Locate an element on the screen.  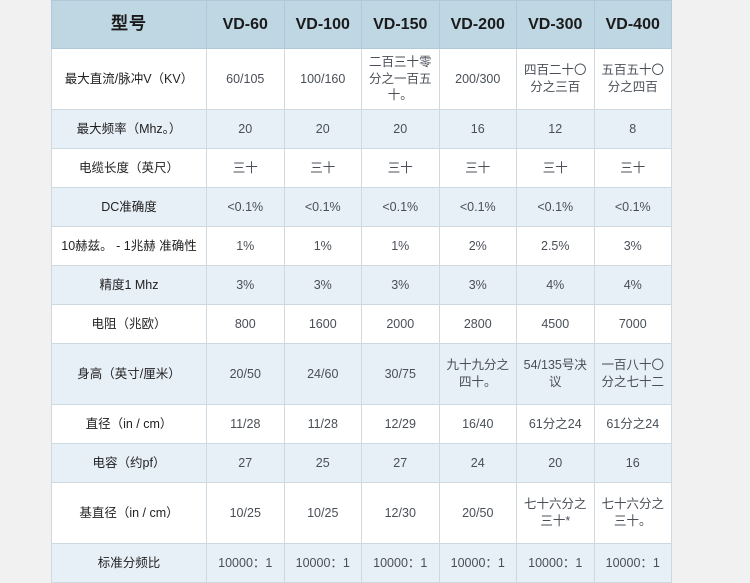
table-cell: 四百二十〇分之三百 is located at coordinates (555, 79).